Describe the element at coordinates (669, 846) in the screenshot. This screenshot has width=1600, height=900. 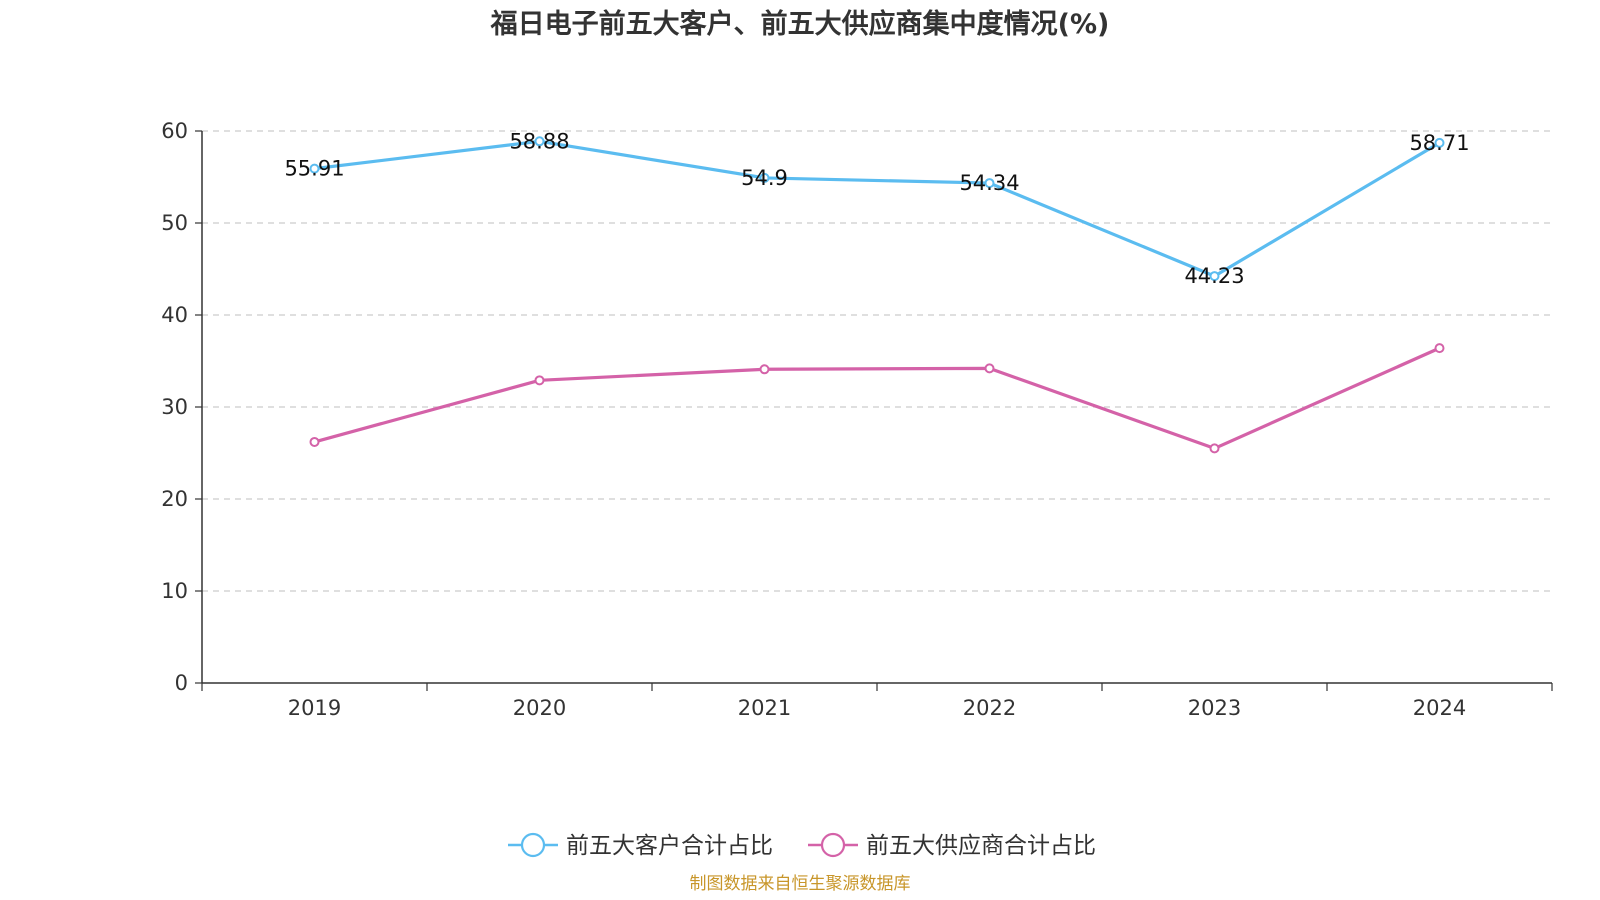
I see `legend-label: 前五大客户合计占比` at that location.